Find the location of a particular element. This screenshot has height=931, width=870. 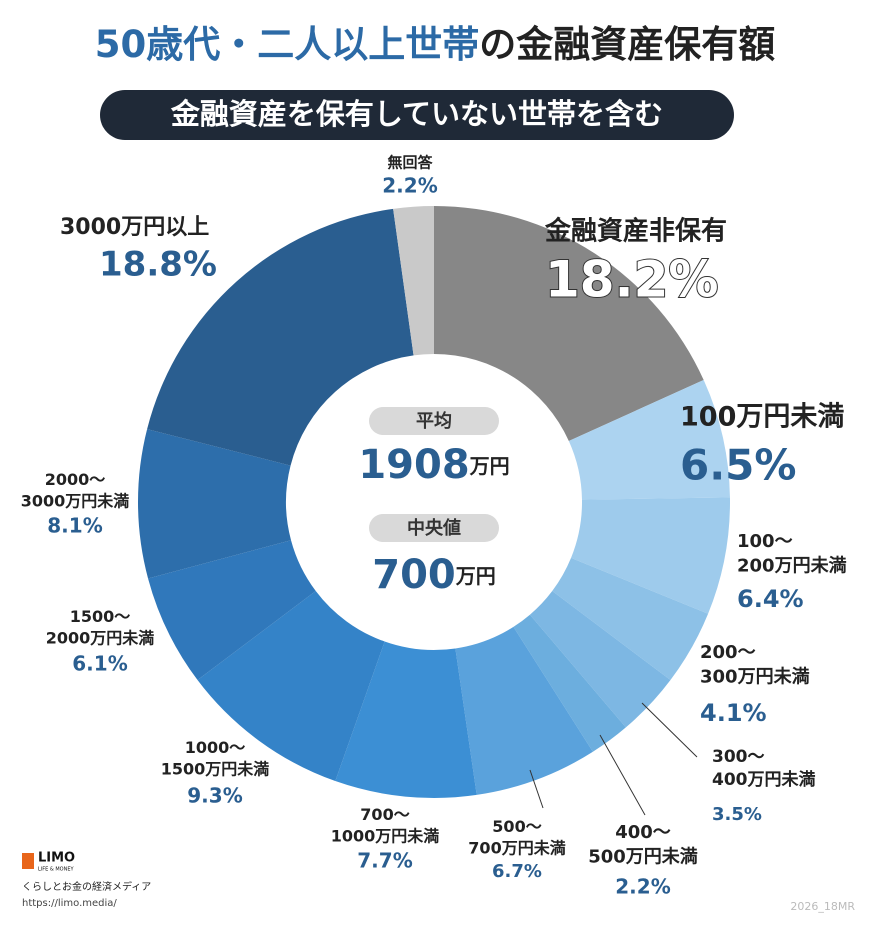

logo: LIMO is located at coordinates (56, 858).